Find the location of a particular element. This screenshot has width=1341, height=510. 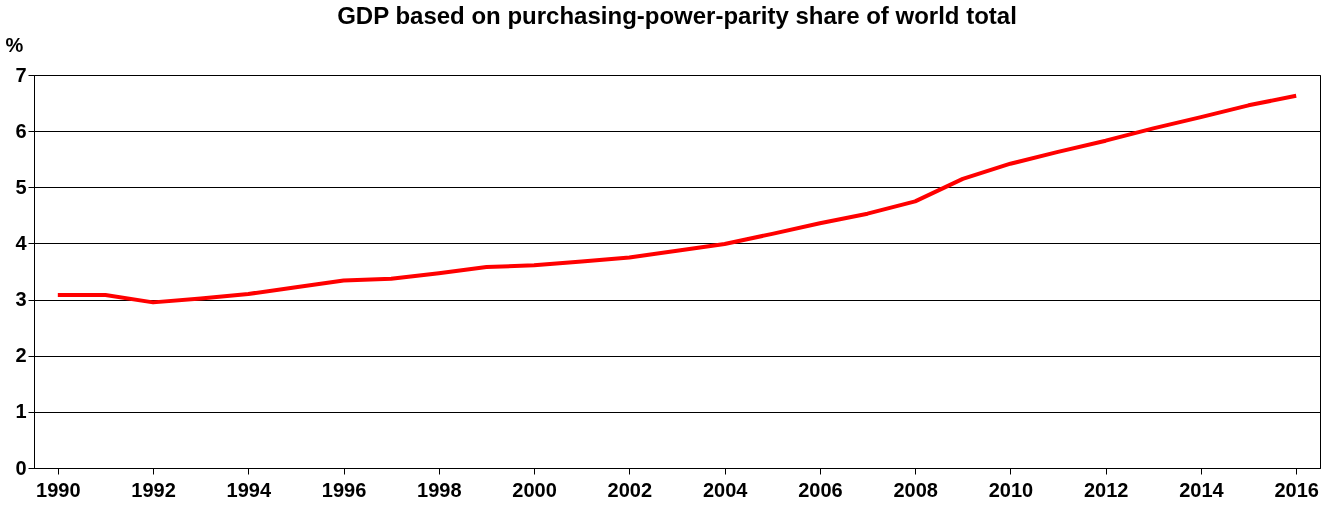

y-tick-label: 3 is located at coordinates (21, 299).